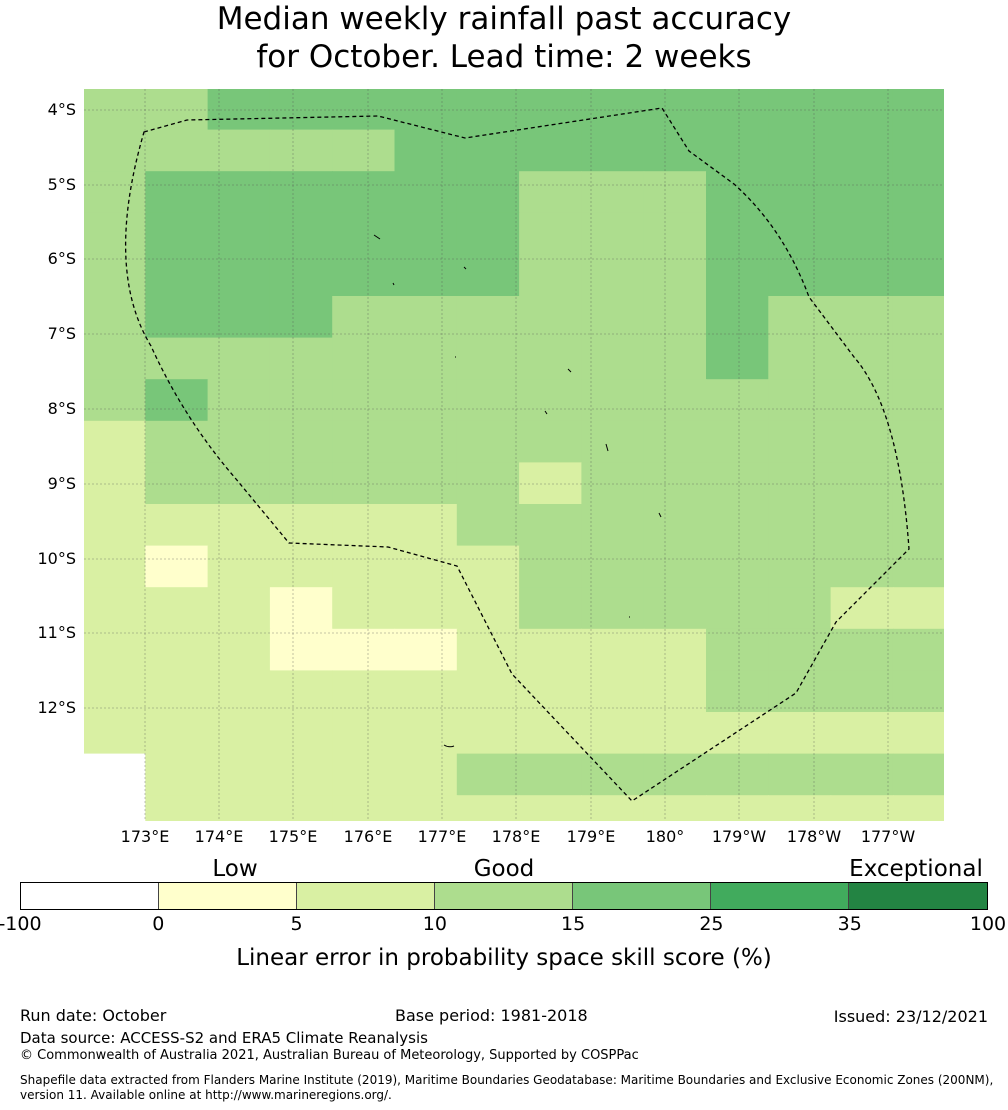 The height and width of the screenshot is (1110, 1008). I want to click on longitude-label: 175°E, so click(293, 836).